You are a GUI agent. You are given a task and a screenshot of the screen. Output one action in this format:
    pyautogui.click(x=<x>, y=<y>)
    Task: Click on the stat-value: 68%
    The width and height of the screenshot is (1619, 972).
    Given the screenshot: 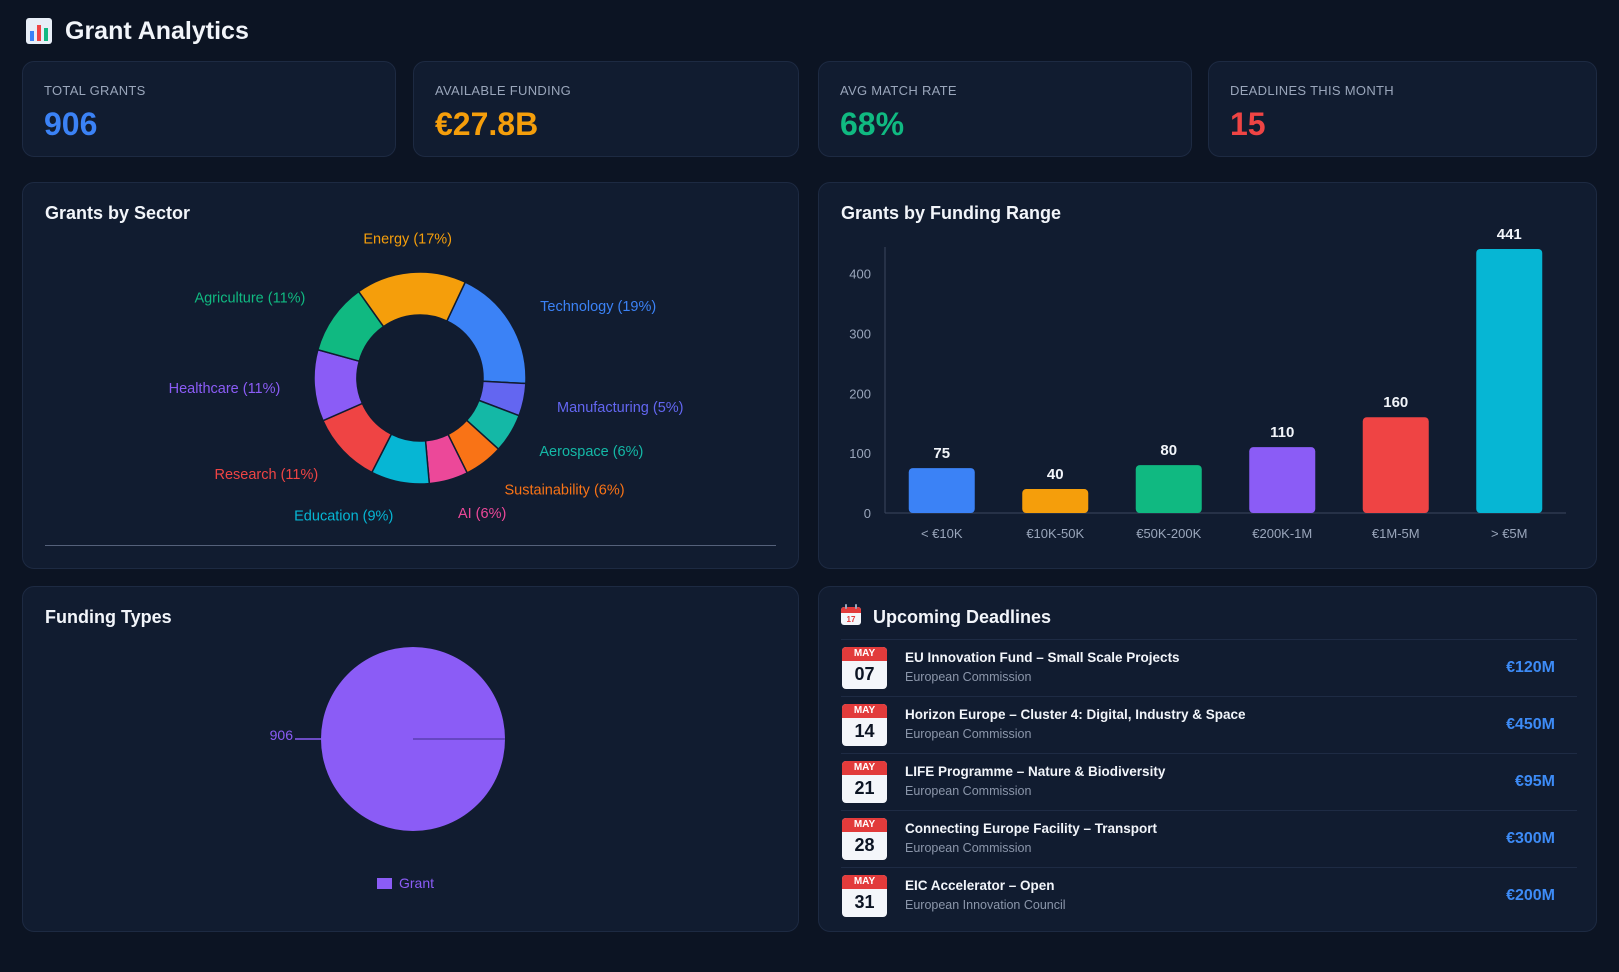 What is the action you would take?
    pyautogui.click(x=872, y=124)
    